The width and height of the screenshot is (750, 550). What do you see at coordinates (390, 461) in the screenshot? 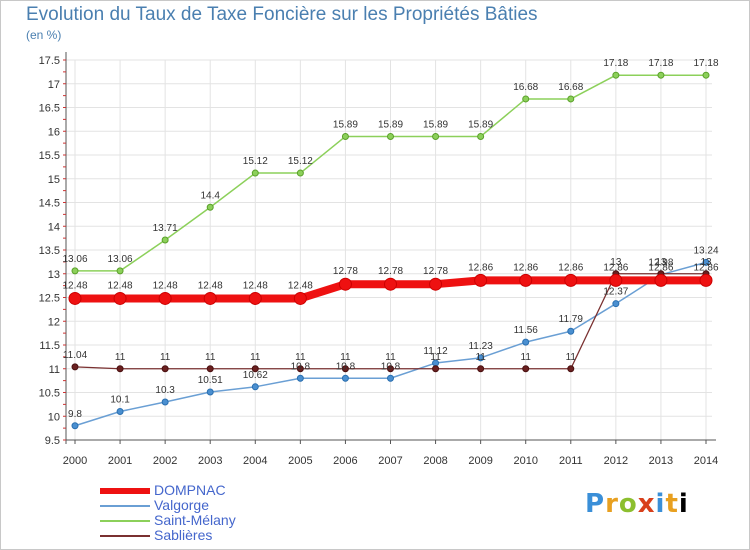
I see `x-tick-label: 2007` at bounding box center [390, 461].